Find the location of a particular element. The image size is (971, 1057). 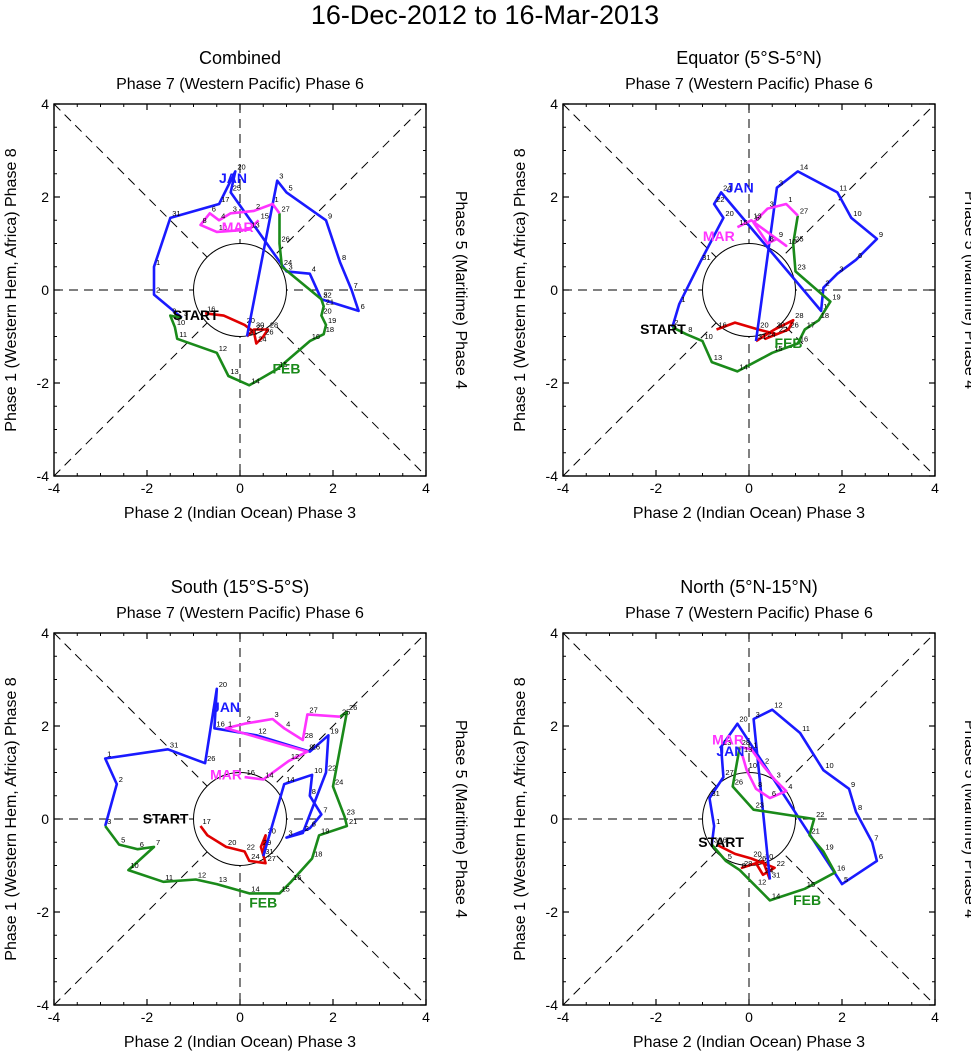

panel-title: Combined is located at coordinates (240, 58).